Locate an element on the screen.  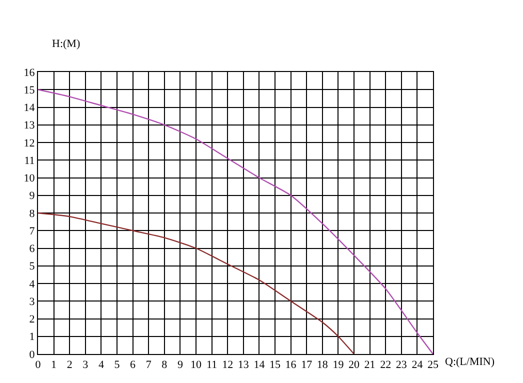
x-tick-label: 12 is located at coordinates (228, 365).